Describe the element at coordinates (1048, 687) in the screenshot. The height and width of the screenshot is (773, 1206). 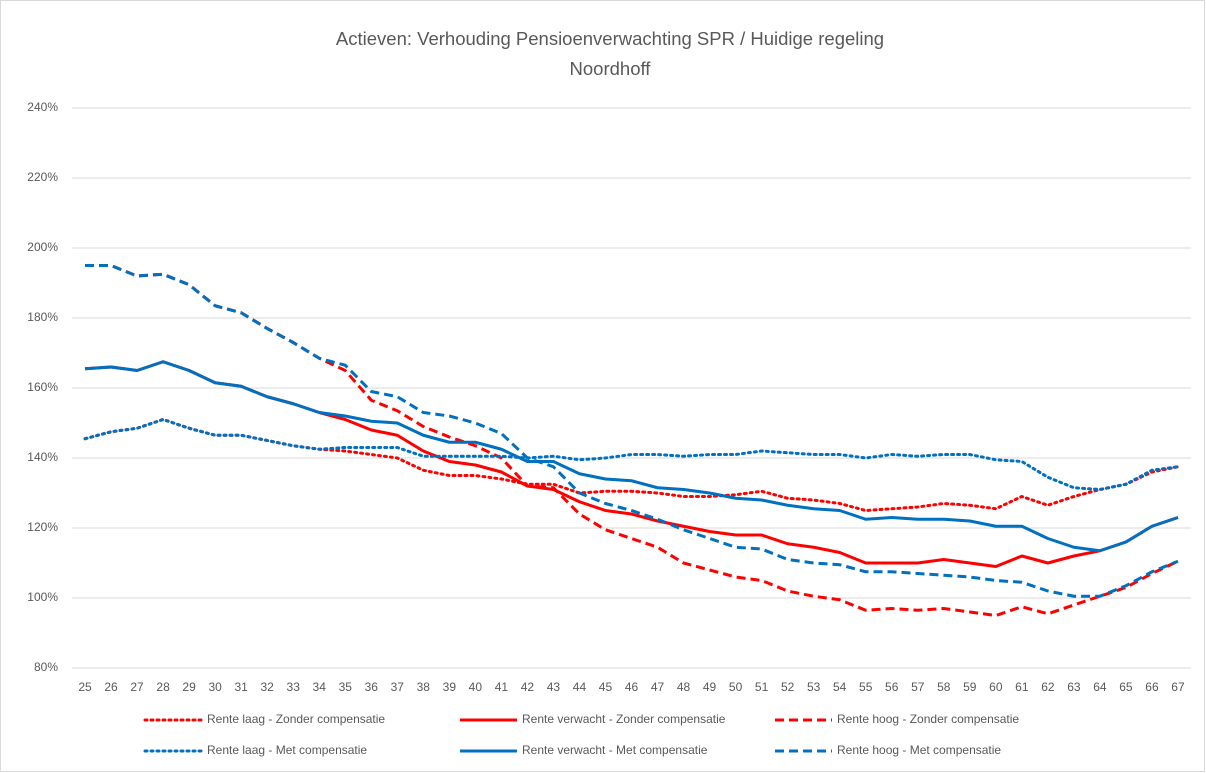
I see `x-tick-label: 62` at that location.